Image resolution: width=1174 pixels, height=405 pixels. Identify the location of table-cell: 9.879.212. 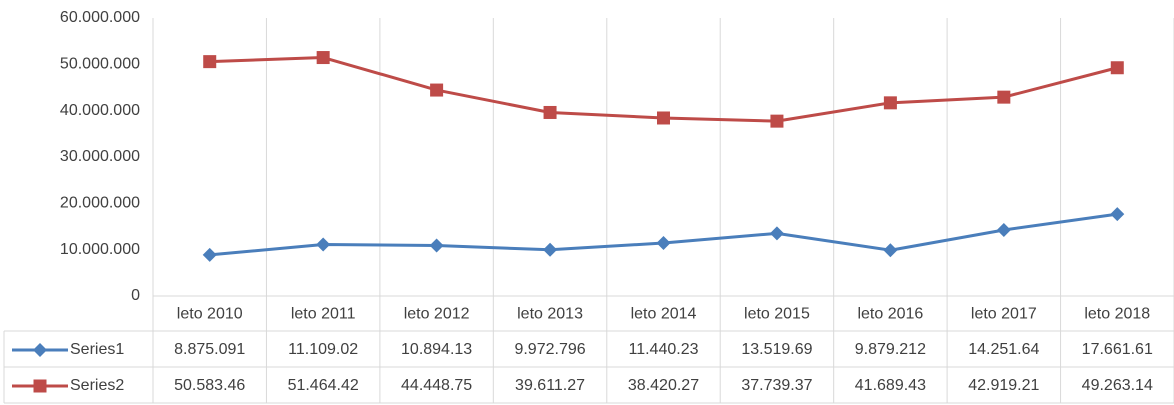
(890, 349).